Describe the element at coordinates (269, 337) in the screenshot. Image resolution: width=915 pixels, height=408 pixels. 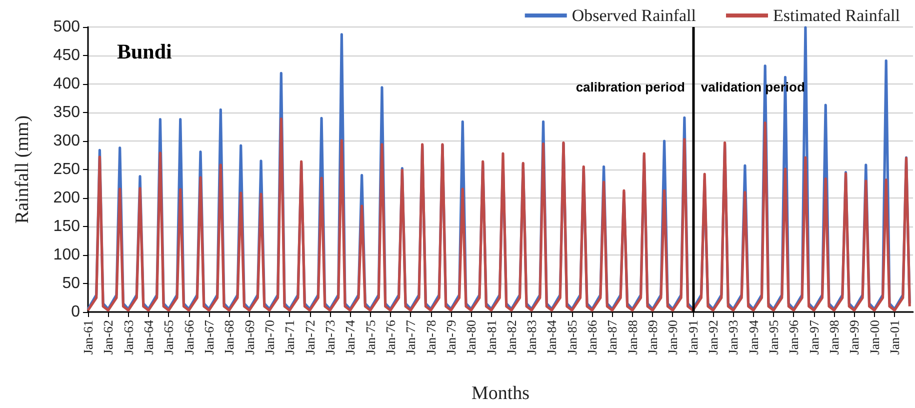
I see `x-tick-label: Jan-70` at that location.